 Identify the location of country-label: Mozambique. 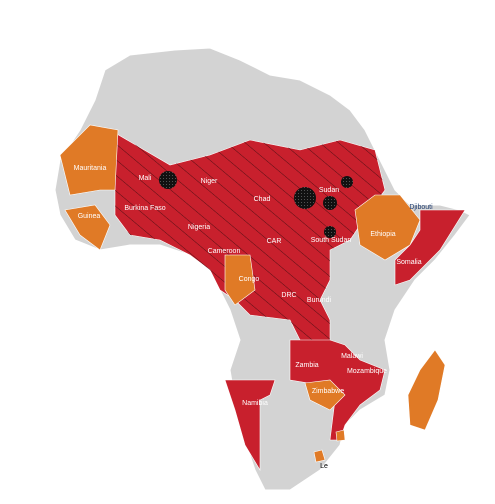
(367, 371).